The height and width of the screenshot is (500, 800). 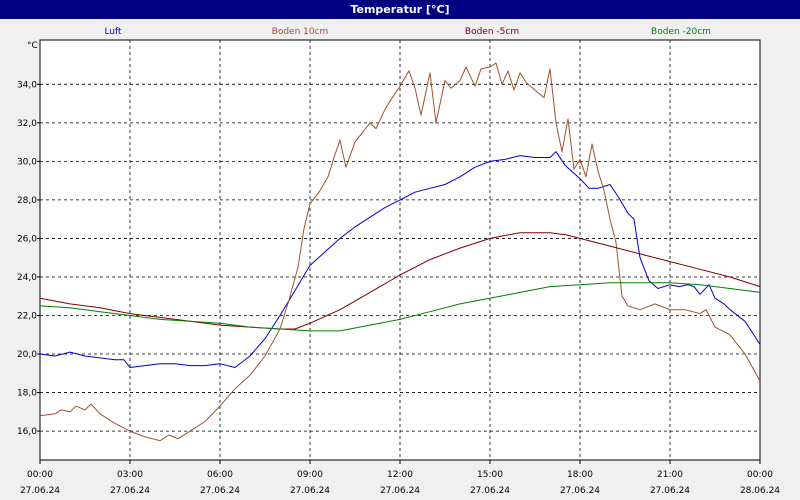 What do you see at coordinates (220, 475) in the screenshot?
I see `x-tick-time-label: 06:00` at bounding box center [220, 475].